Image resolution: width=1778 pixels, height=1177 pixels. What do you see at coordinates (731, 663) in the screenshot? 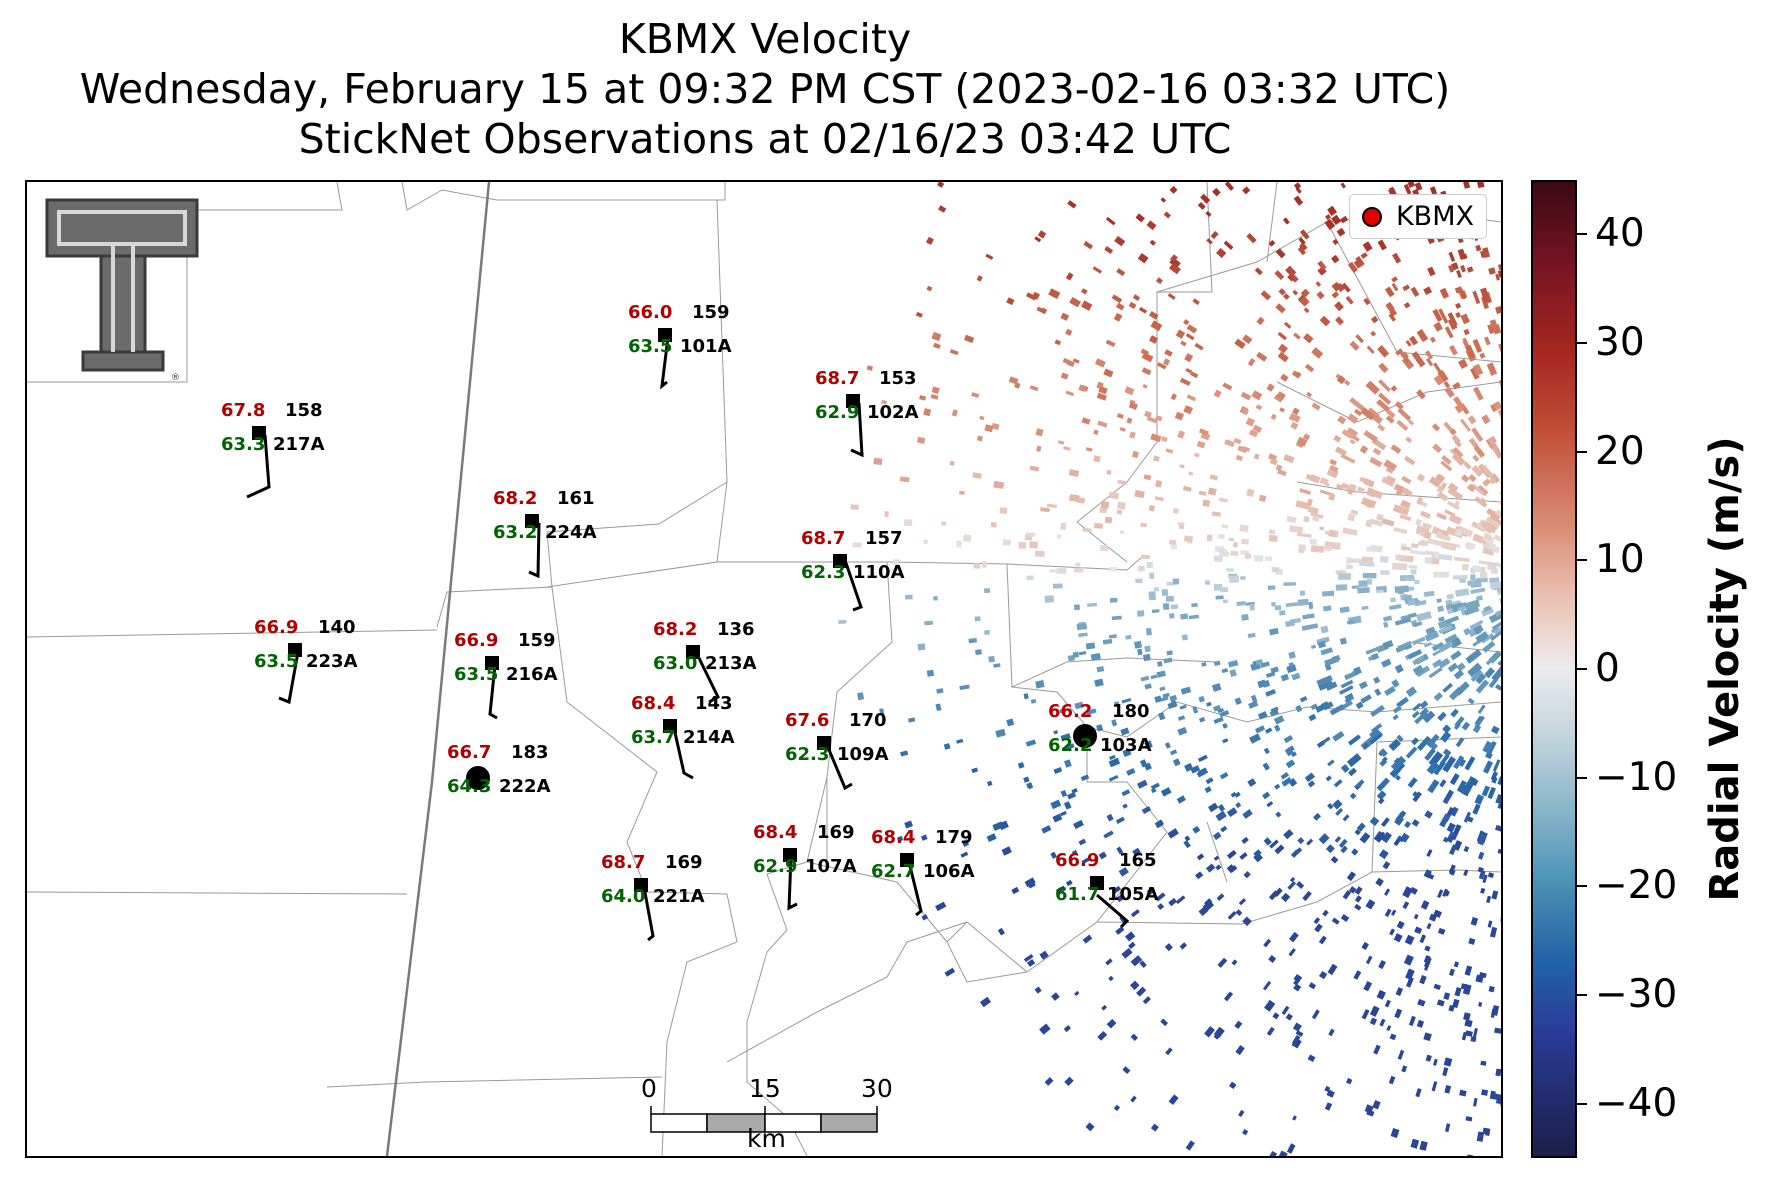
I see `station-id: 213A` at bounding box center [731, 663].